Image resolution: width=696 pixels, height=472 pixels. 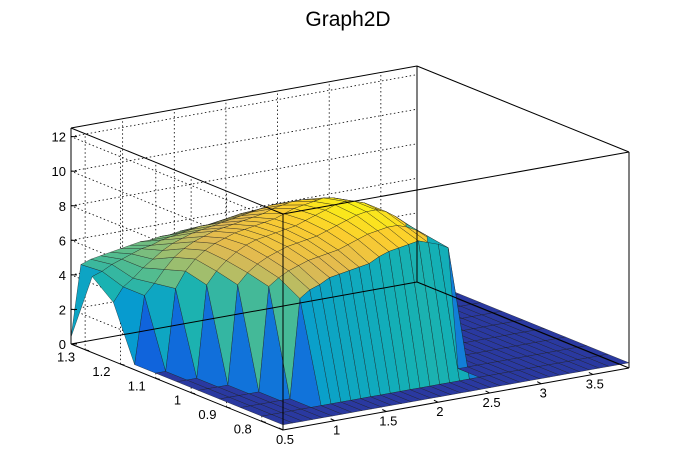 I want to click on z-tick-label: 4, so click(x=62, y=275).